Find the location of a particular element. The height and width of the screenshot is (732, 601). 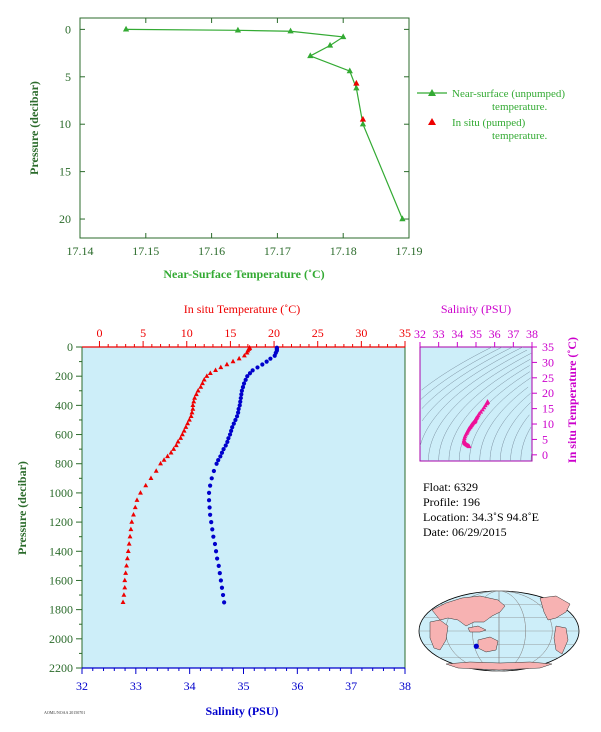

profile-temp-tick-label: 35 is located at coordinates (405, 333).